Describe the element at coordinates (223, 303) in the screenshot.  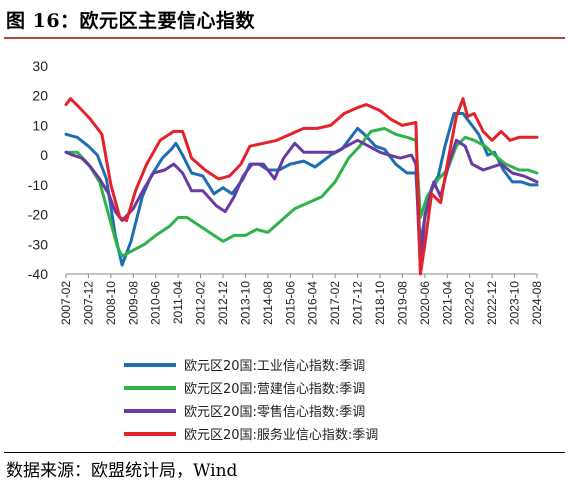
I see `x-tick-label: 2012-12` at that location.